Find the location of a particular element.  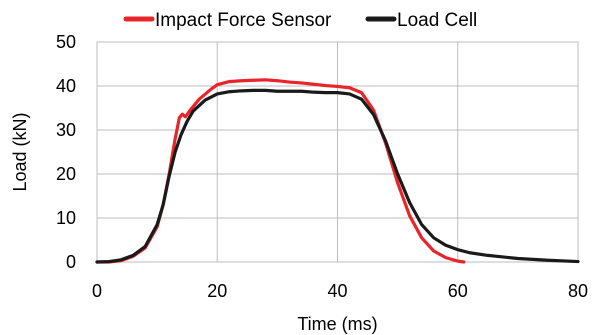

y-tick-label-0: 0 is located at coordinates (71, 262).